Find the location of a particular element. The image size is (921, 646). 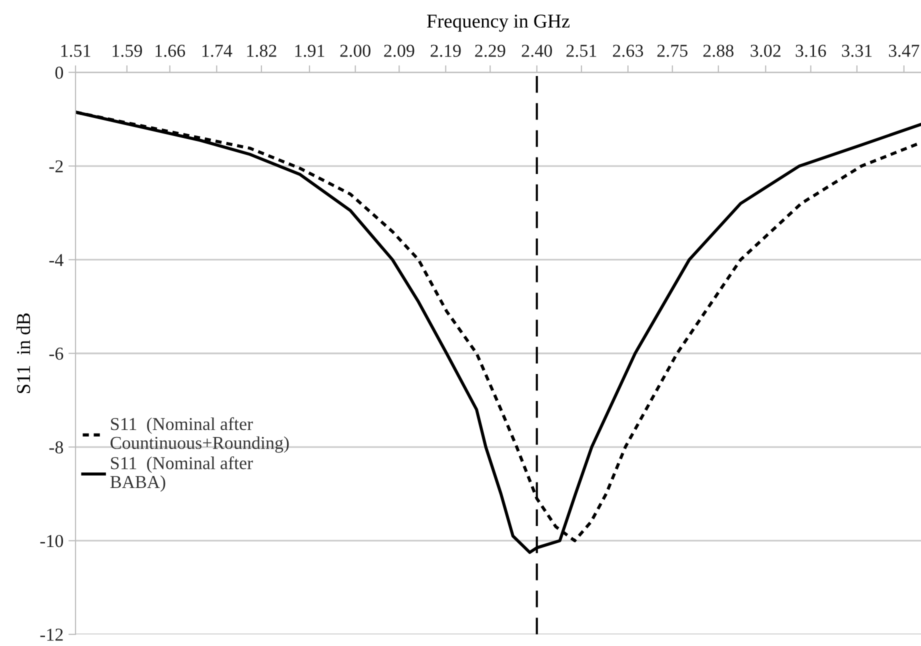

x-tick-label: 2.75 is located at coordinates (672, 50).